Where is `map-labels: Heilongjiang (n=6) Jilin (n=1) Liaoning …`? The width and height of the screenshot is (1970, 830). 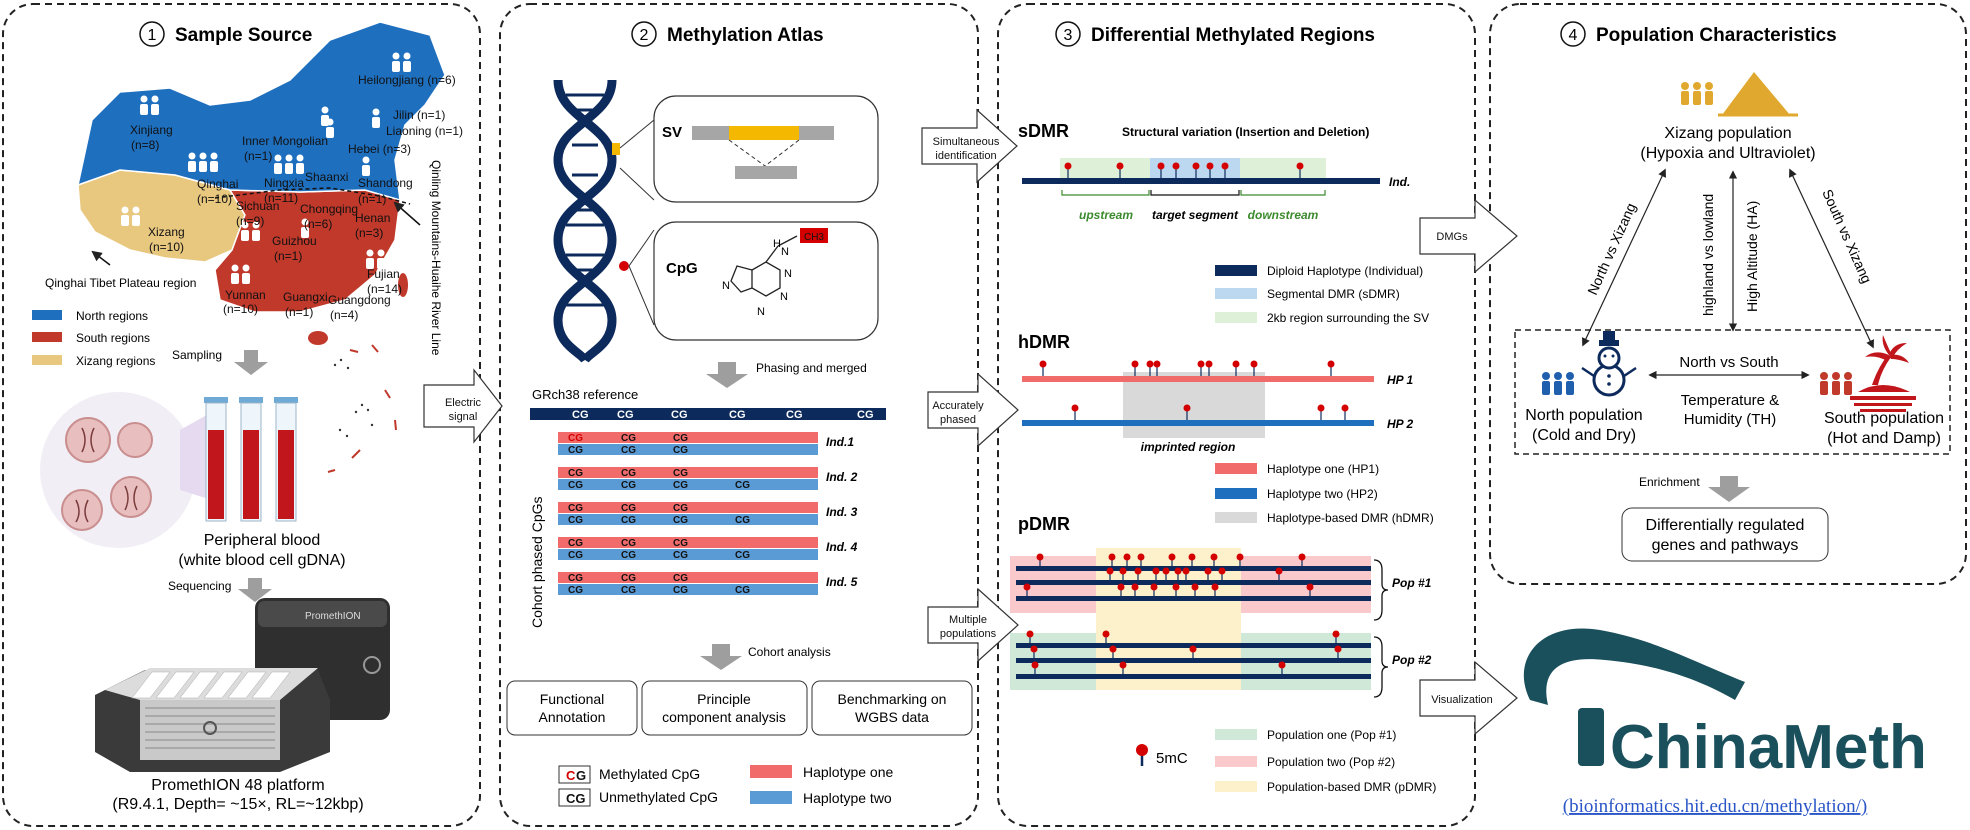
map-labels: Heilongjiang (n=6) Jilin (n=1) Liaoning … is located at coordinates (296, 197).